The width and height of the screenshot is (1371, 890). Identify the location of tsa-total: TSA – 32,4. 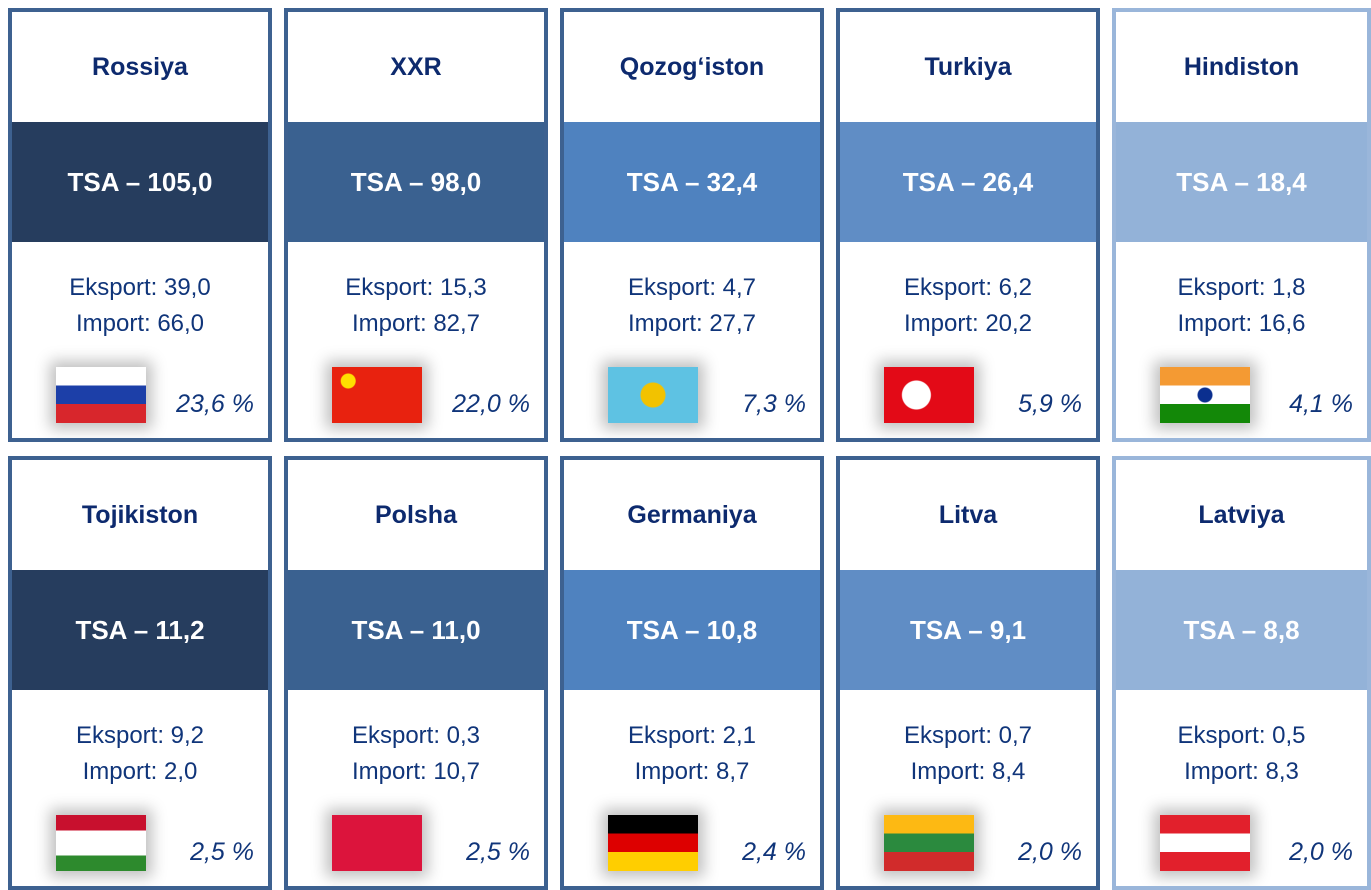
(692, 182).